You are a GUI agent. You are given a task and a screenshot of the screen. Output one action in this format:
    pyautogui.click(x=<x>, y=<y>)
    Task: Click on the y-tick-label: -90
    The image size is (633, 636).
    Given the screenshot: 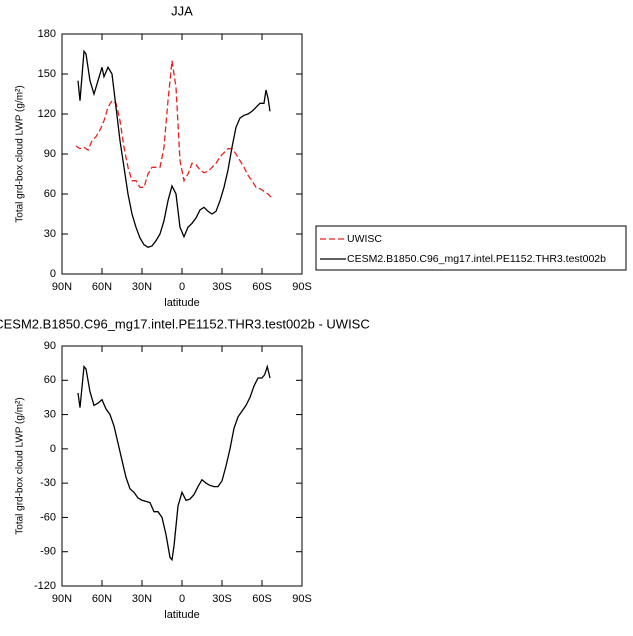 What is the action you would take?
    pyautogui.click(x=48, y=552)
    